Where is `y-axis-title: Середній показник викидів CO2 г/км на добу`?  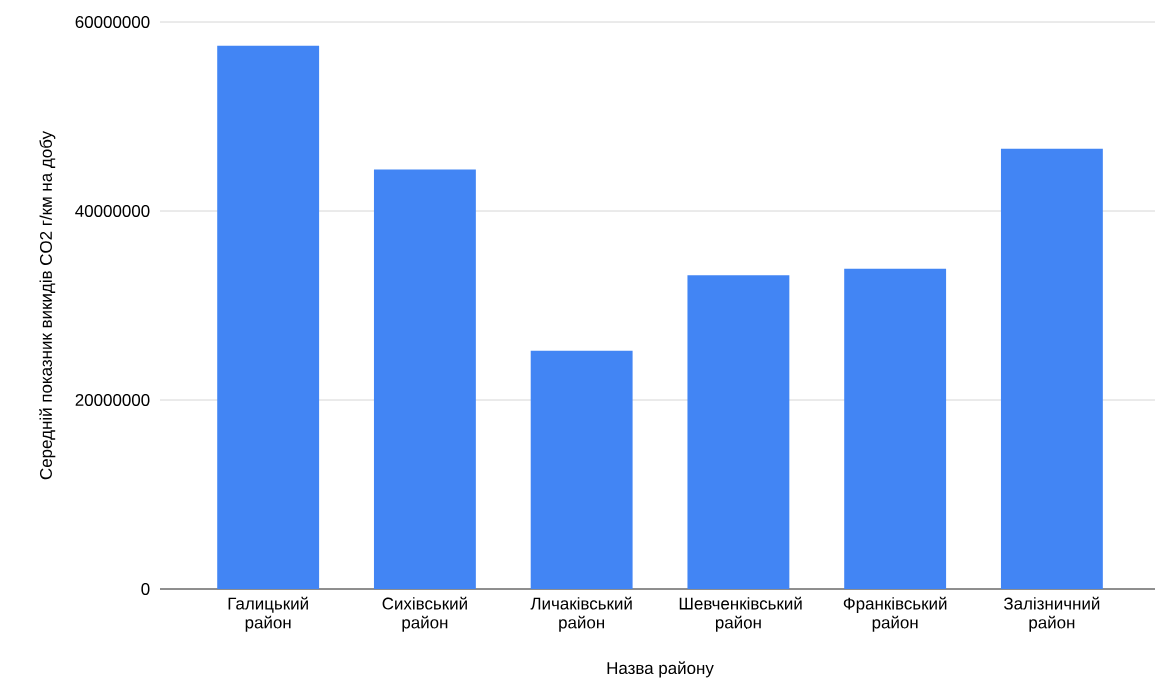
y-axis-title: Середній показник викидів CO2 г/км на добу is located at coordinates (47, 305).